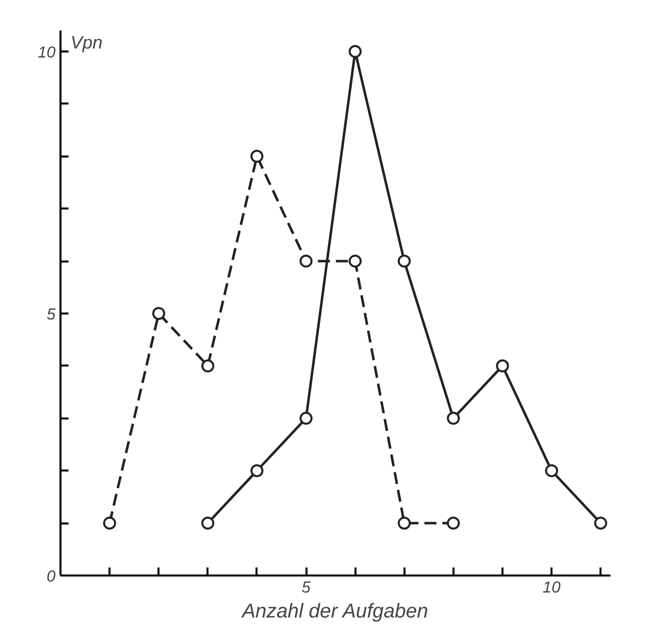  I want to click on x-axis-title: Anzahl der Aufgaben, so click(334, 611).